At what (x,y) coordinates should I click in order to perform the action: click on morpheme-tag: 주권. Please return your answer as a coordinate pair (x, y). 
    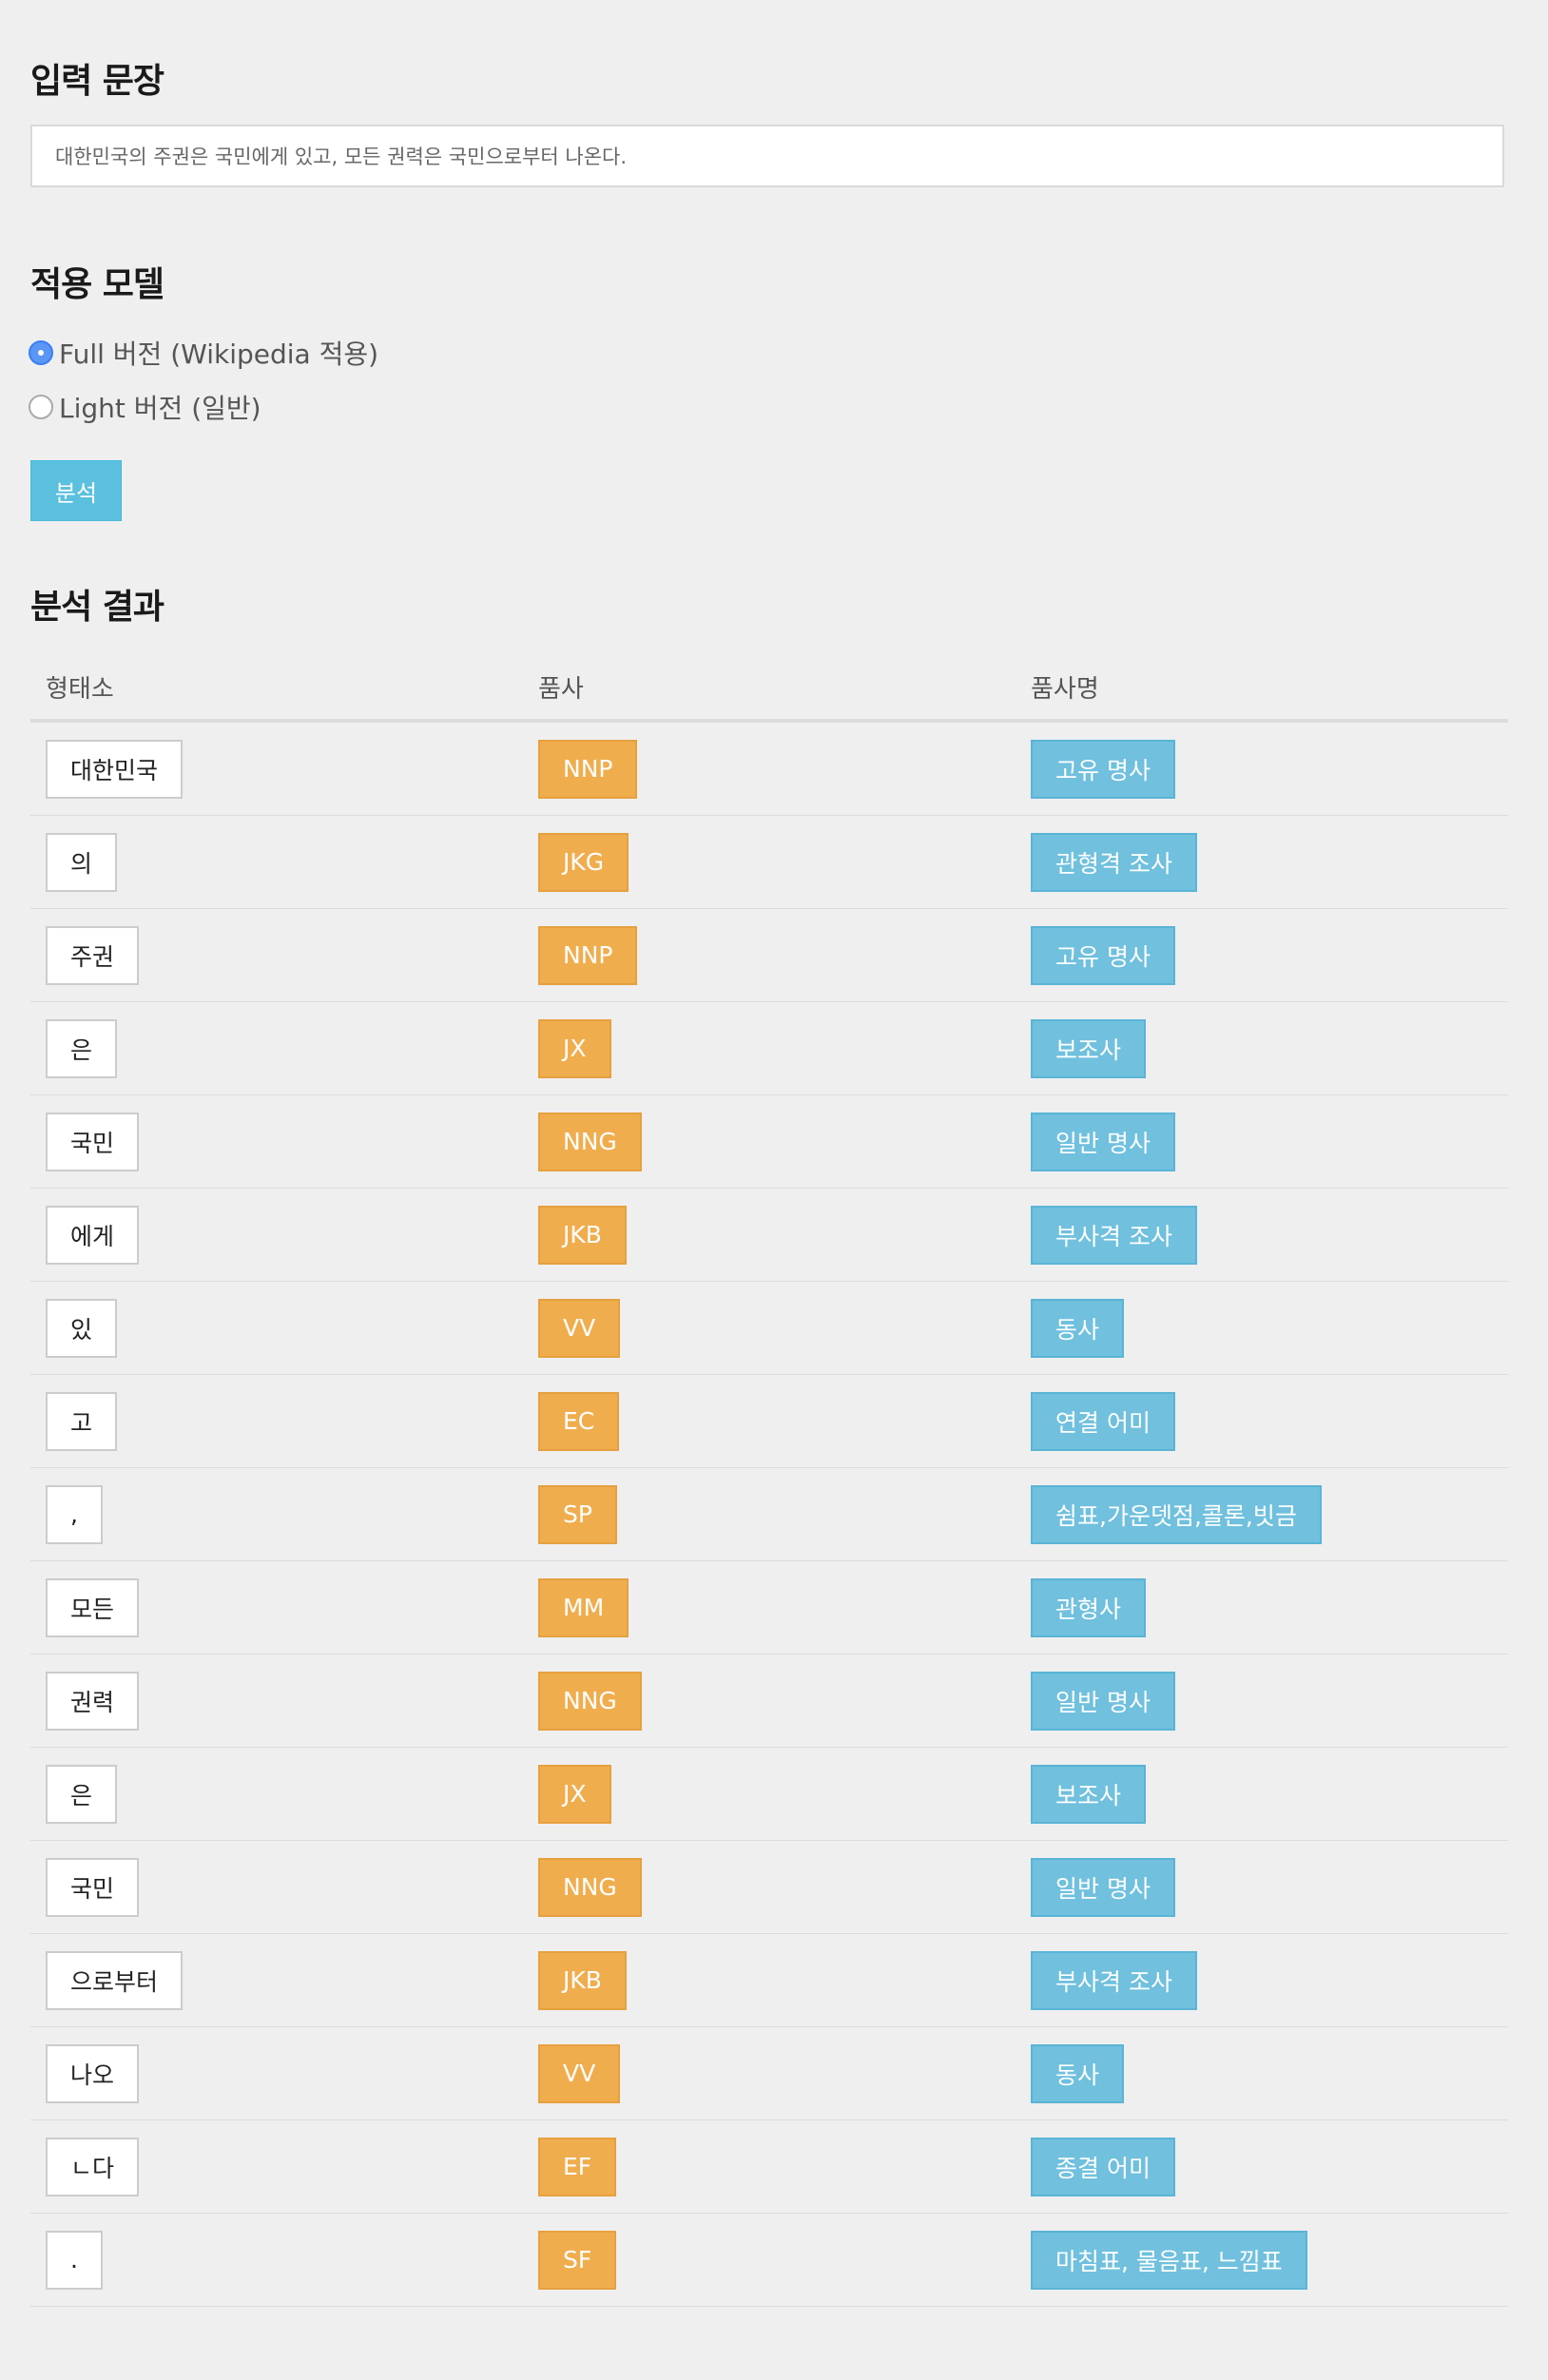
    Looking at the image, I should click on (93, 955).